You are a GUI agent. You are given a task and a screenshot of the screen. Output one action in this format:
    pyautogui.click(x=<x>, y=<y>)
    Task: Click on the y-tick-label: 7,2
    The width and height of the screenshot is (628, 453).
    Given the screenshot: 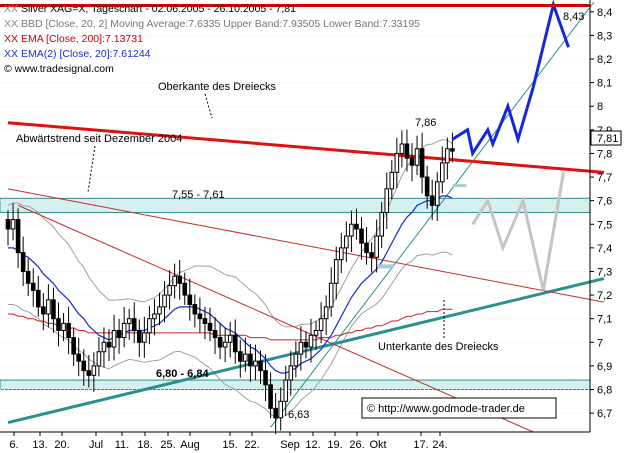 What is the action you would take?
    pyautogui.click(x=604, y=296)
    